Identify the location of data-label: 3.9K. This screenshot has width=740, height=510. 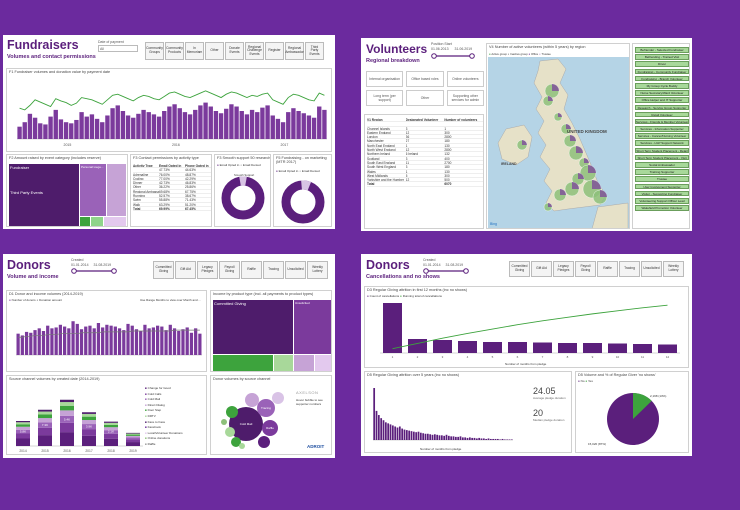
(89, 426).